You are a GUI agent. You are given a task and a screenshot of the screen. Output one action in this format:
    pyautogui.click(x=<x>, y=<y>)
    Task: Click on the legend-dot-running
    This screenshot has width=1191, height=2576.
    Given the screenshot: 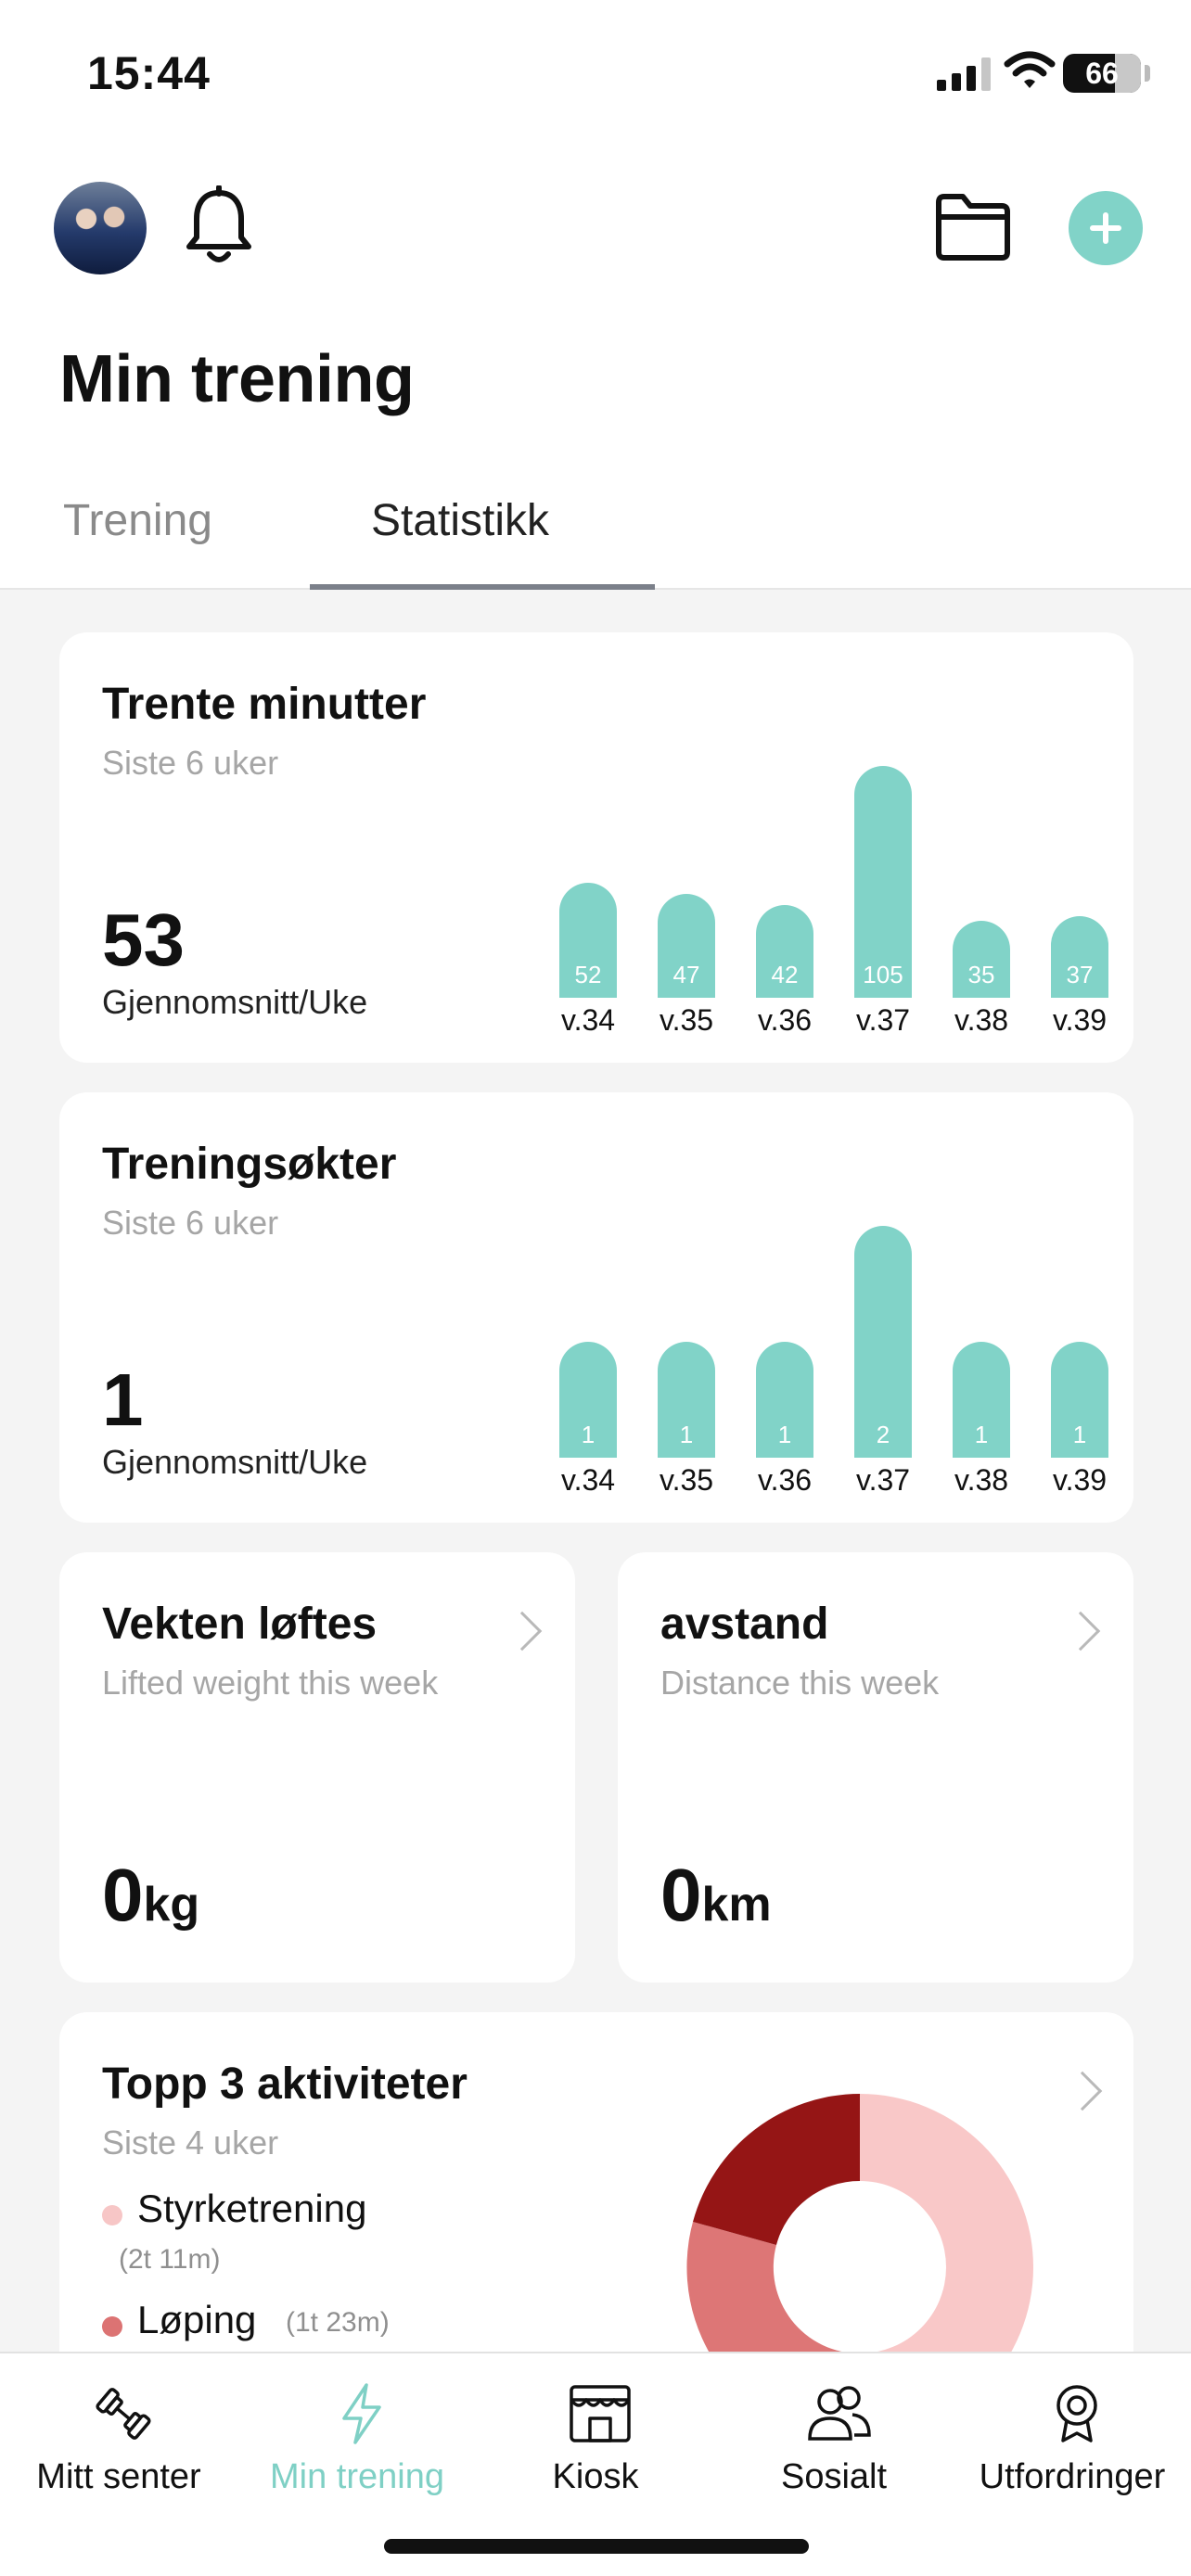 What is the action you would take?
    pyautogui.click(x=112, y=2326)
    